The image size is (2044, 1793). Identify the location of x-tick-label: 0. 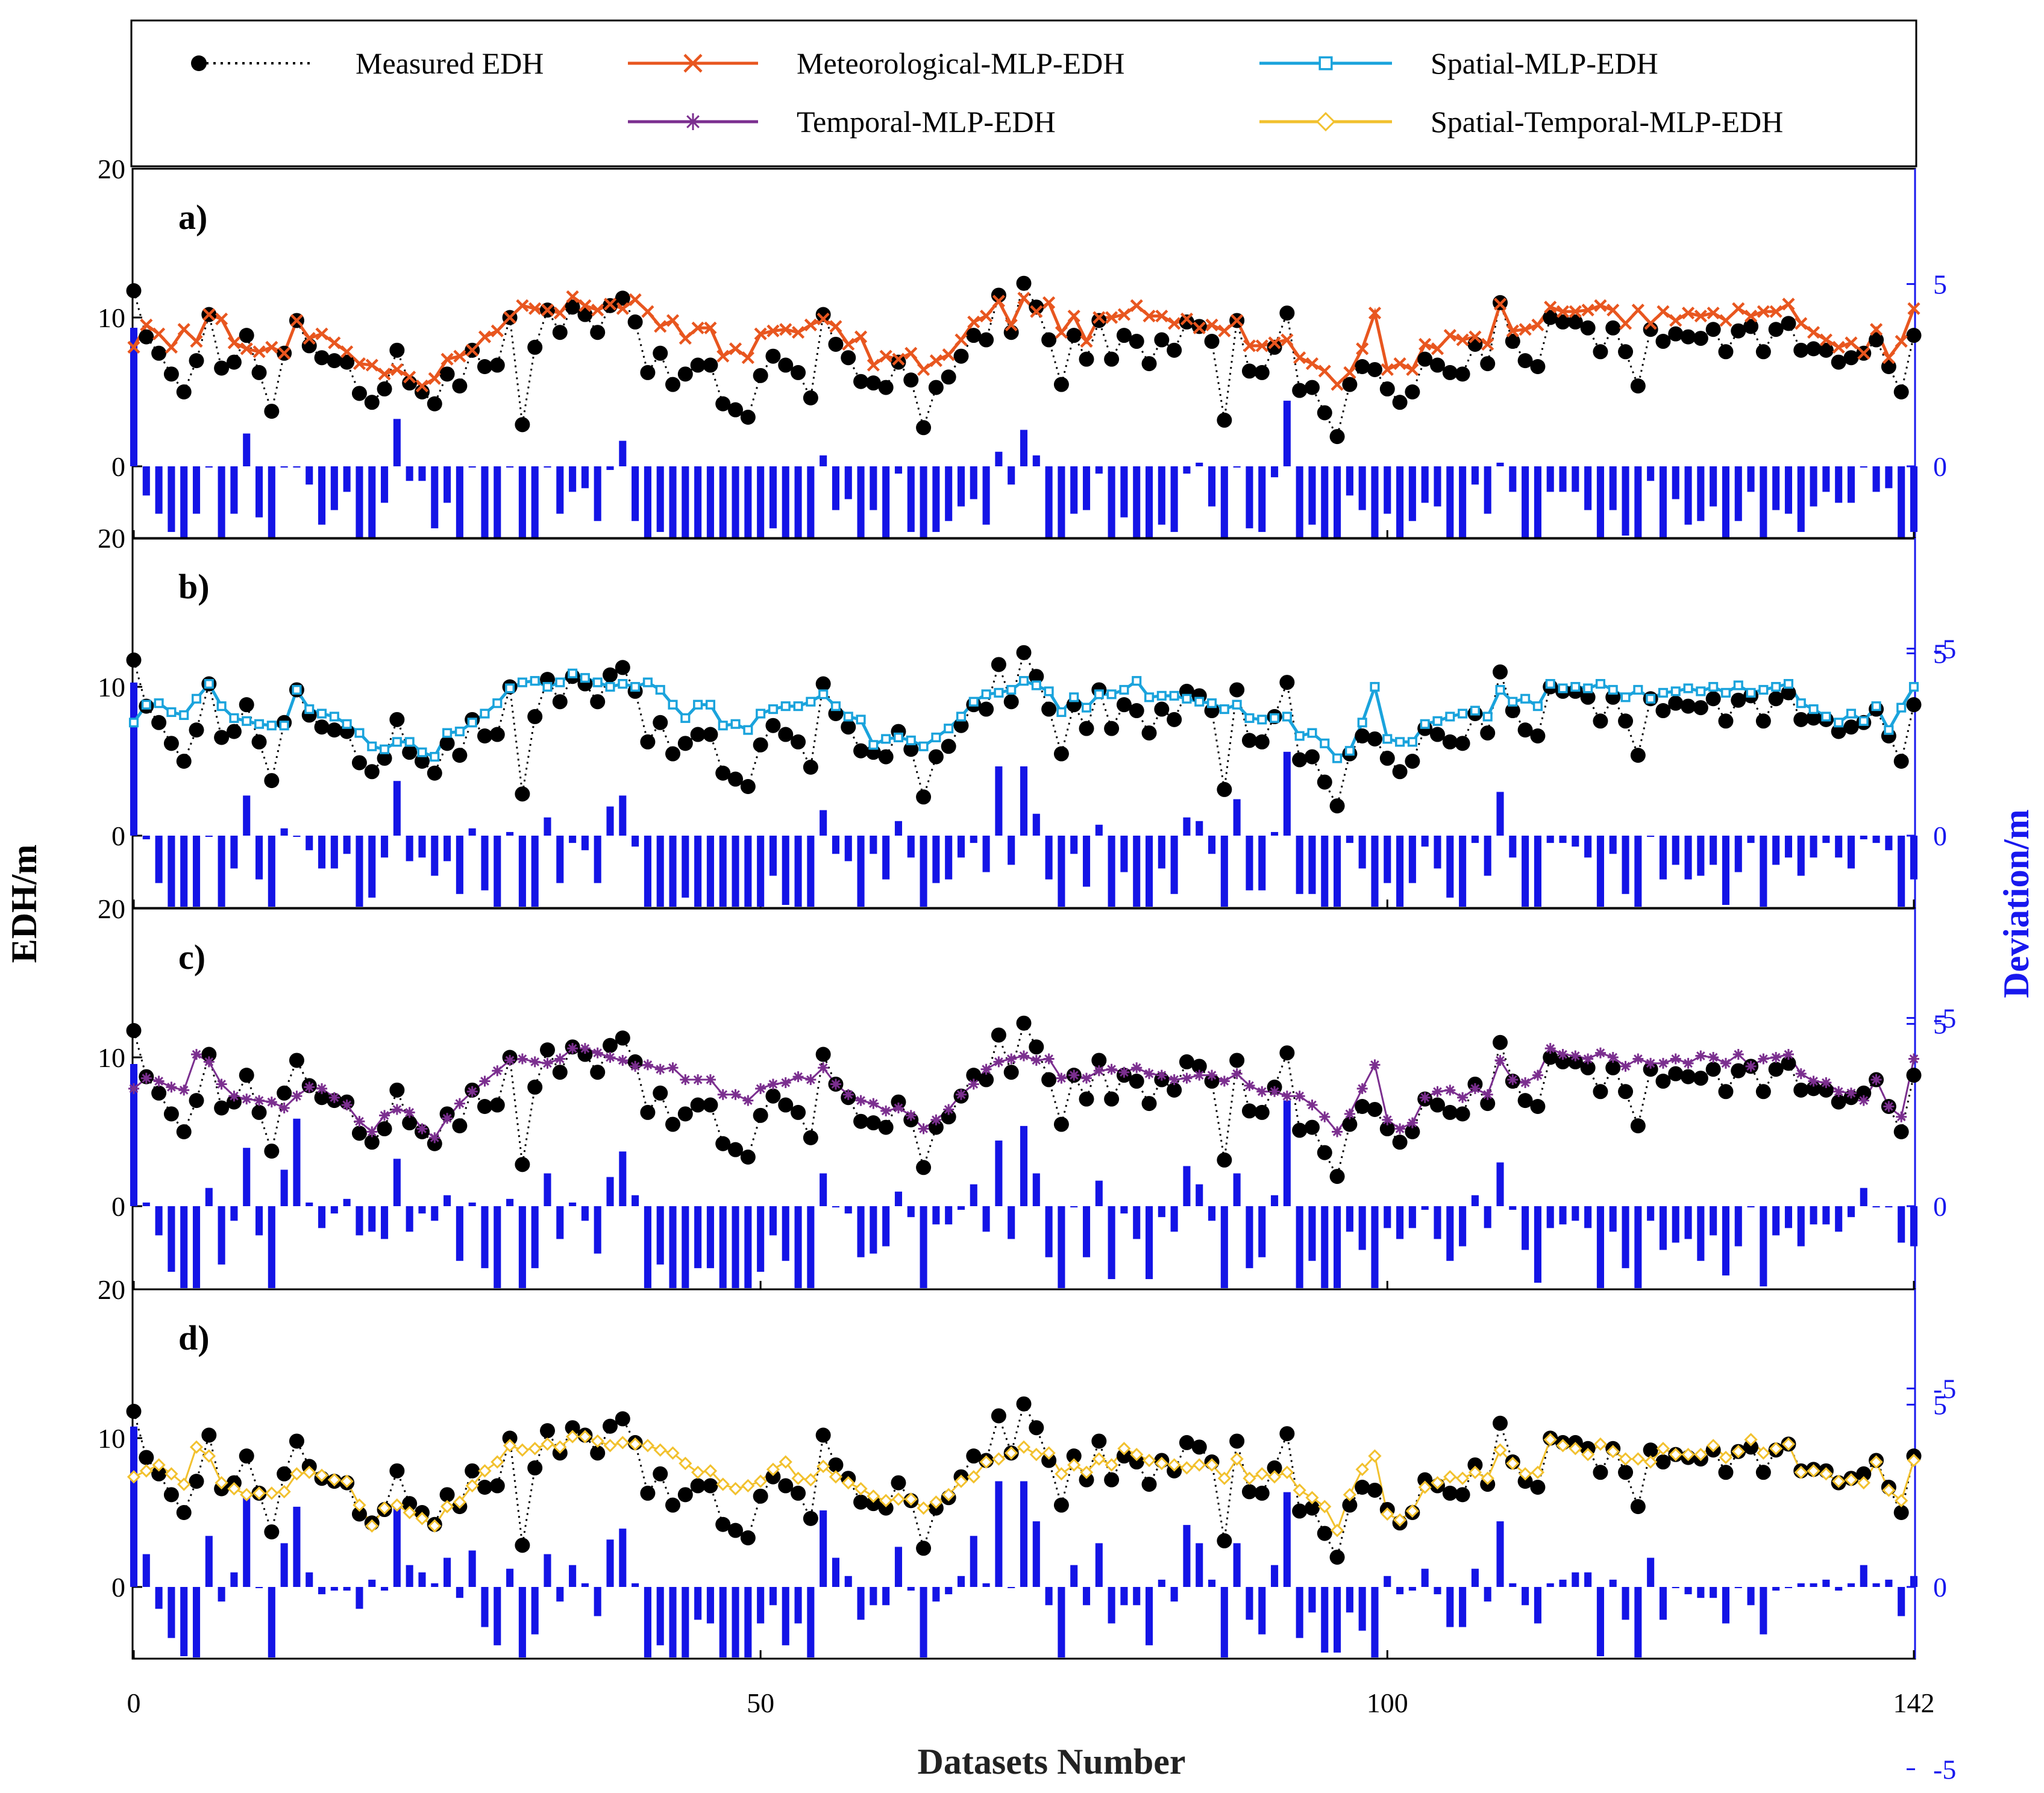
(134, 1703).